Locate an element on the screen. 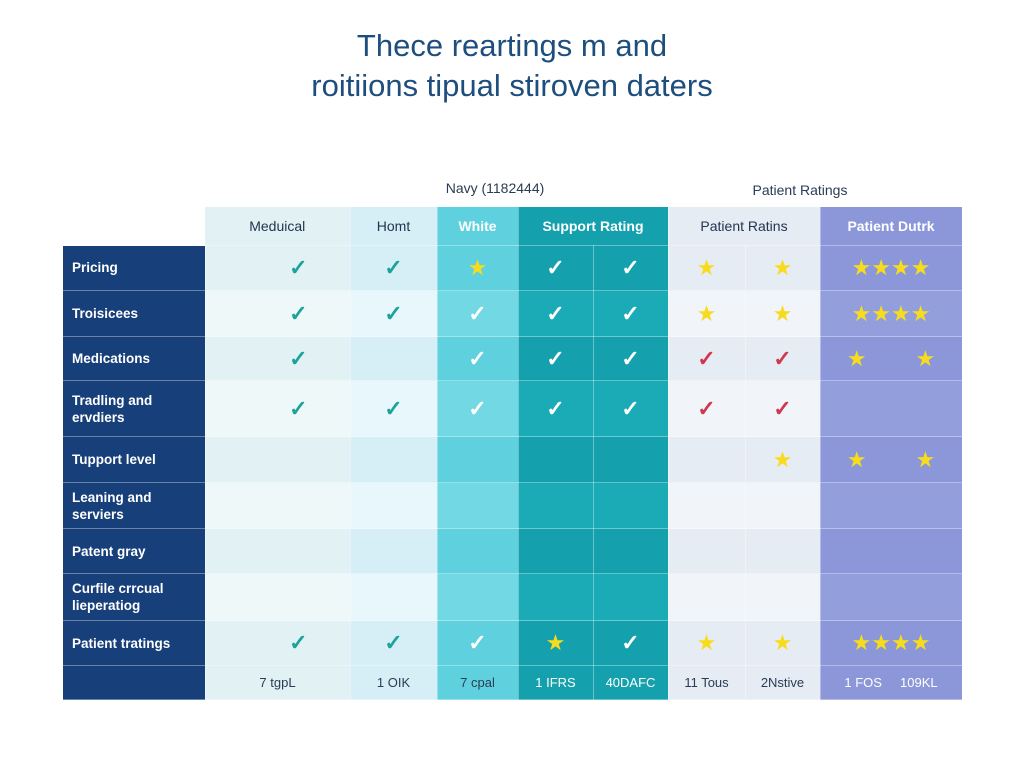 This screenshot has height=768, width=1024. table-cell: ★ ★ is located at coordinates (891, 459).